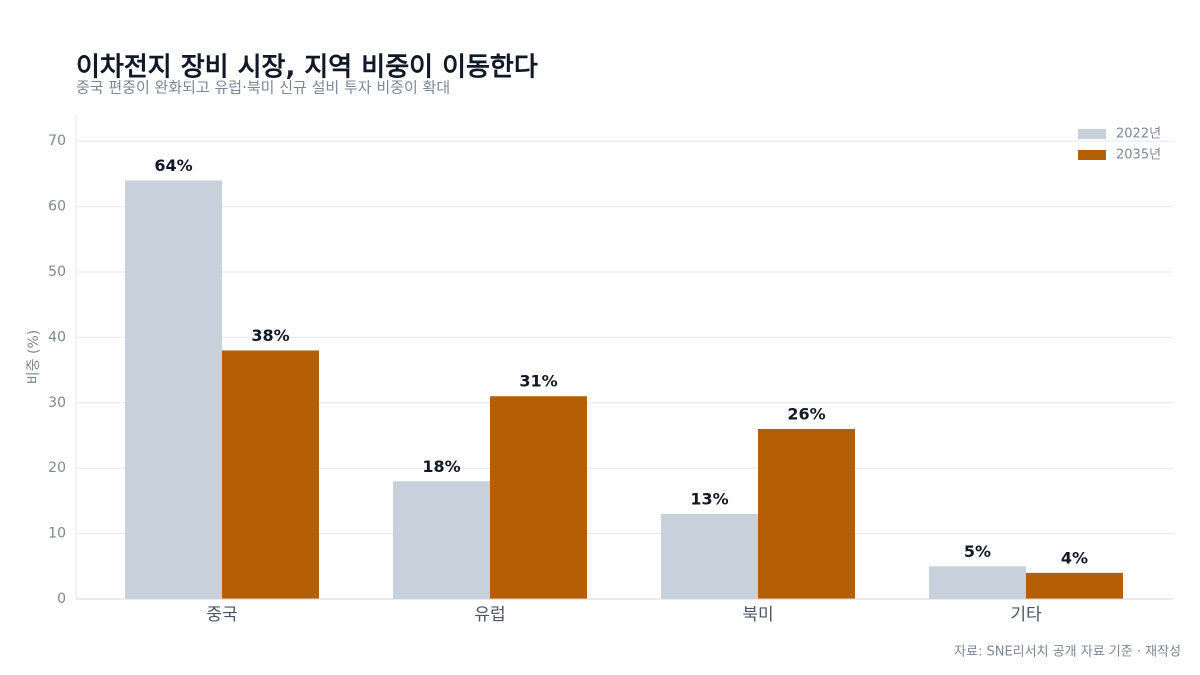 The width and height of the screenshot is (1200, 675). What do you see at coordinates (441, 466) in the screenshot?
I see `value-label: 18%` at bounding box center [441, 466].